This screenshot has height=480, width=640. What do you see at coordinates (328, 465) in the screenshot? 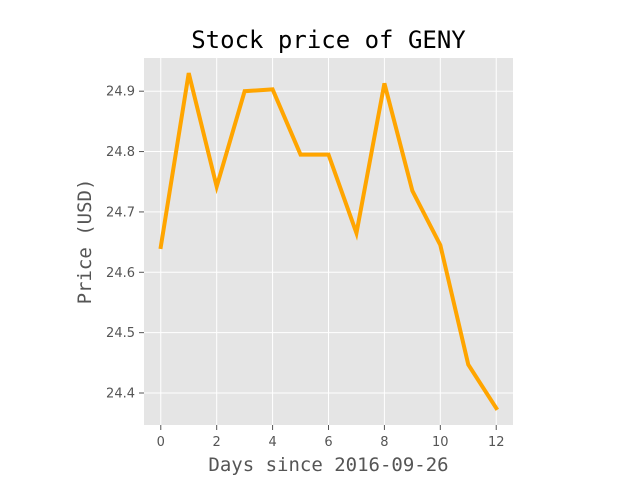
I see `x-axis-label: Days since 2016-09-26` at bounding box center [328, 465].